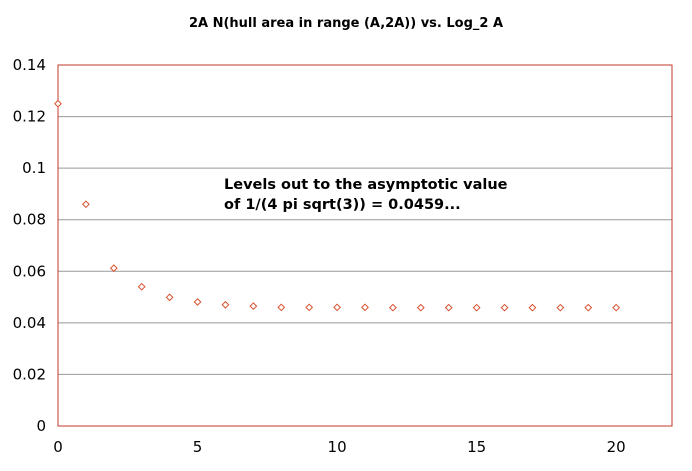 This screenshot has height=471, width=692. What do you see at coordinates (34, 168) in the screenshot?
I see `y-tick-label-5: 0.1` at bounding box center [34, 168].